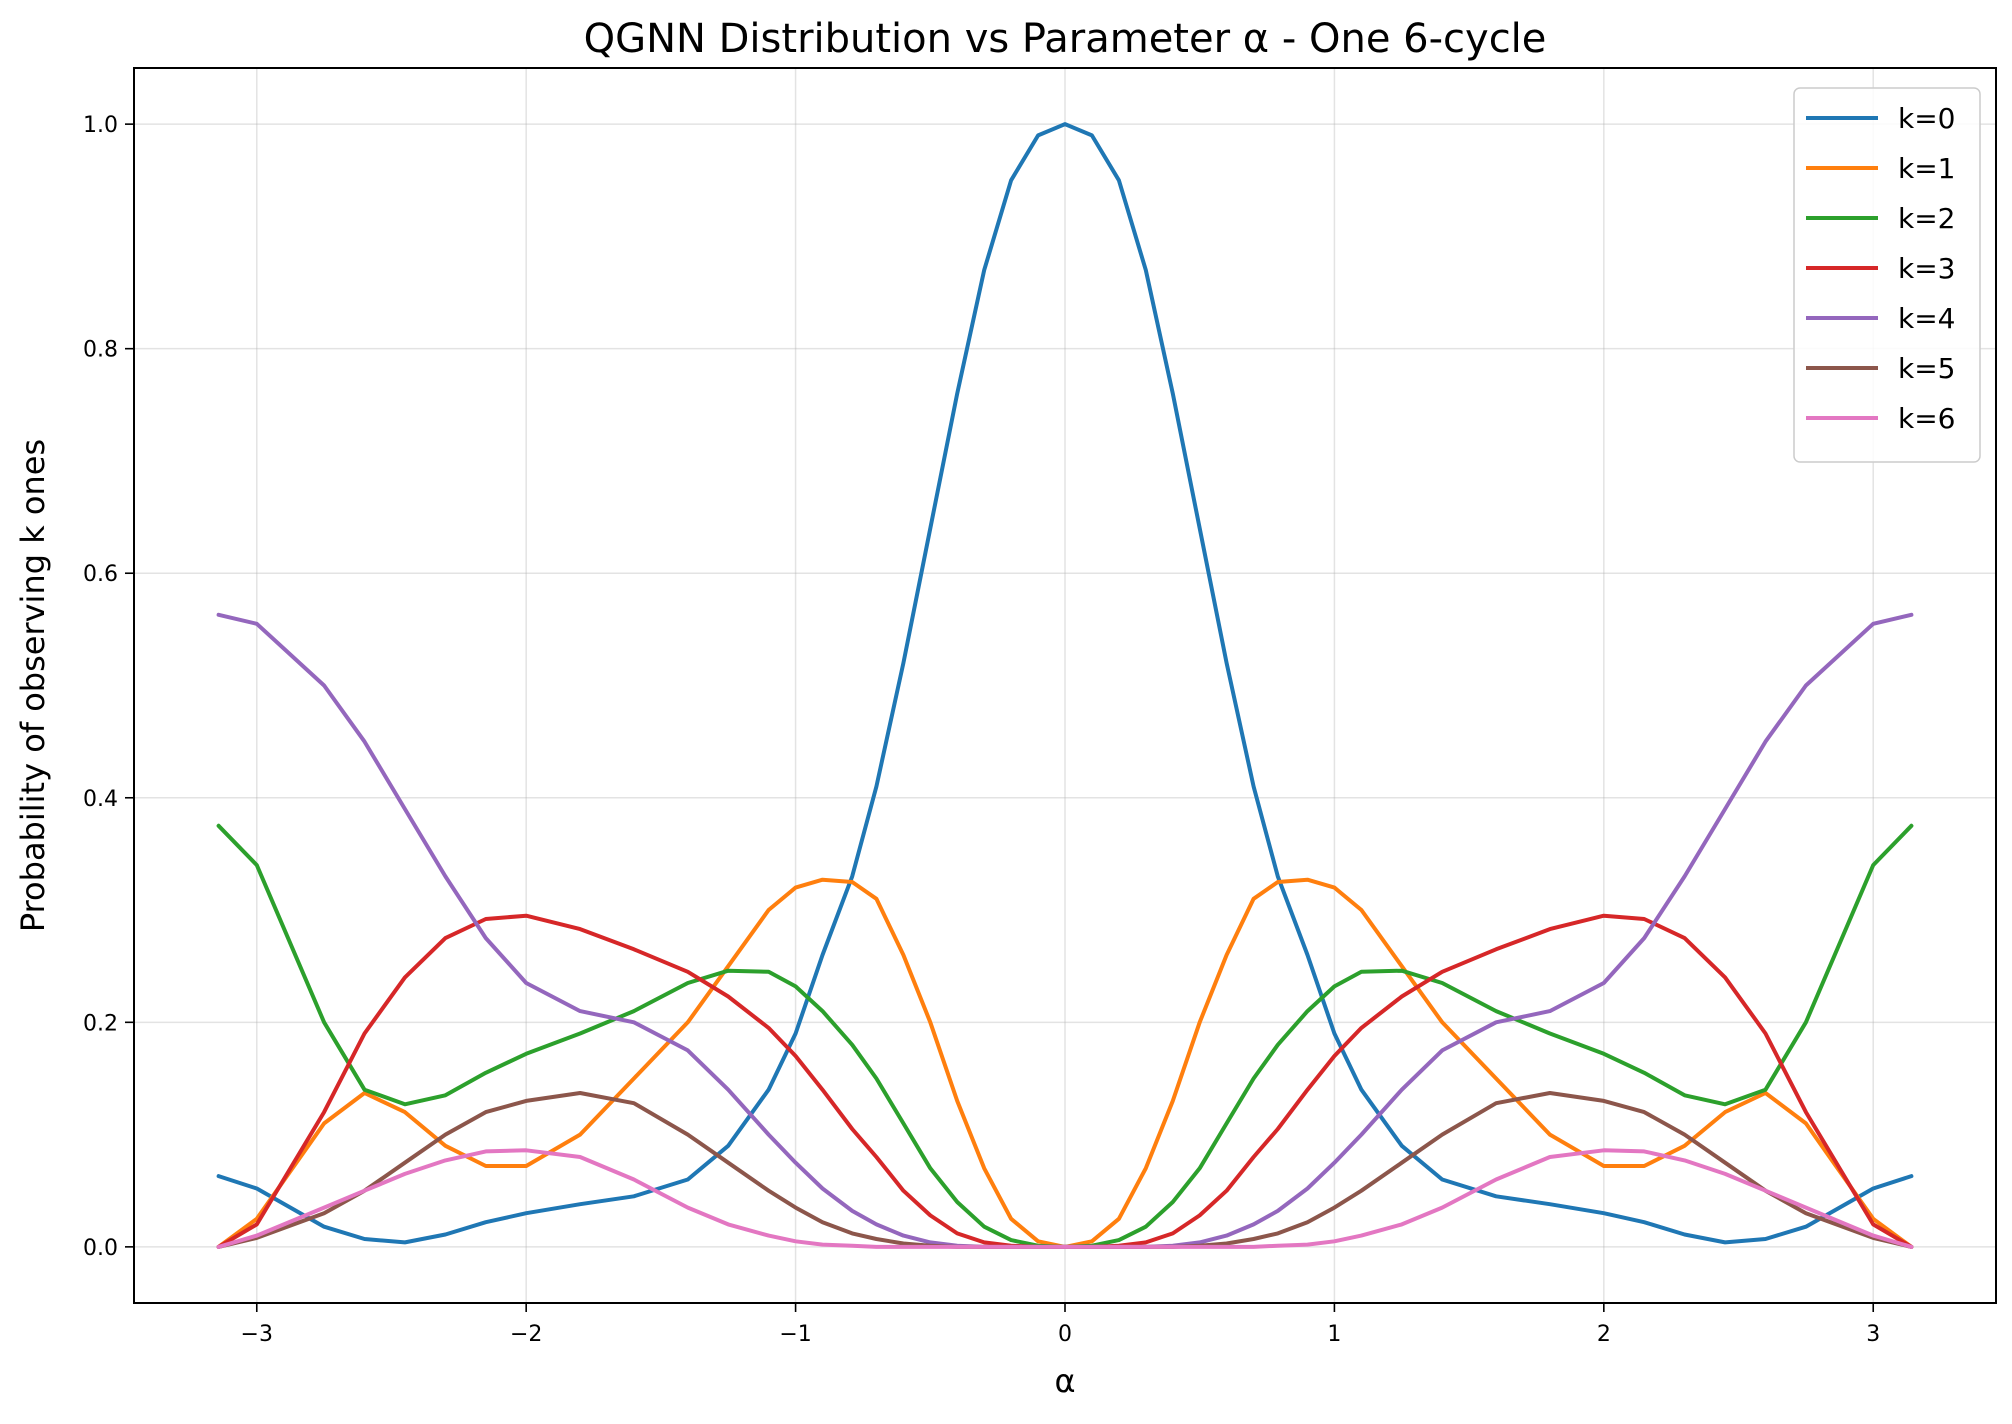 Image resolution: width=2012 pixels, height=1424 pixels. I want to click on x-axis-ticks: −3 −2 −1 0 1 2 3, so click(1060, 1325).